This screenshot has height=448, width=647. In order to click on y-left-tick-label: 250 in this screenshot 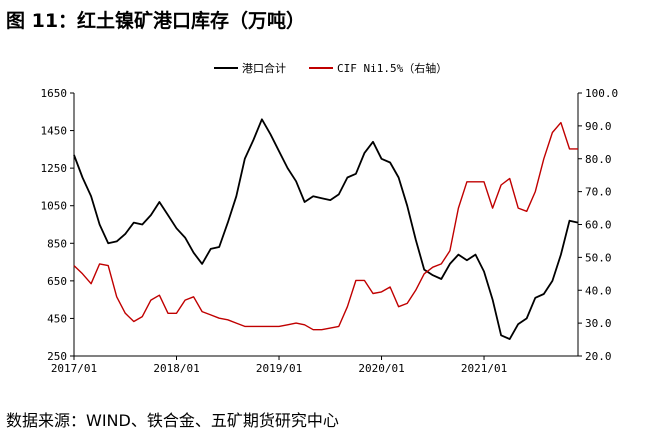, I will do `click(57, 356)`.